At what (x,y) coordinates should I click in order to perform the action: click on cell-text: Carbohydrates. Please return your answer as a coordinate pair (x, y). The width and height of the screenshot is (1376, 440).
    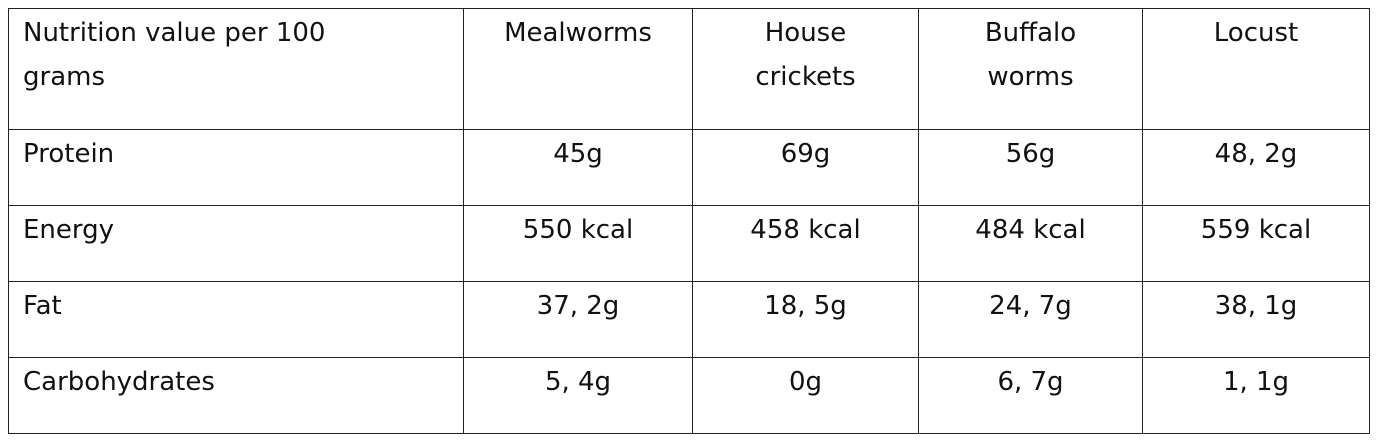
    Looking at the image, I should click on (119, 382).